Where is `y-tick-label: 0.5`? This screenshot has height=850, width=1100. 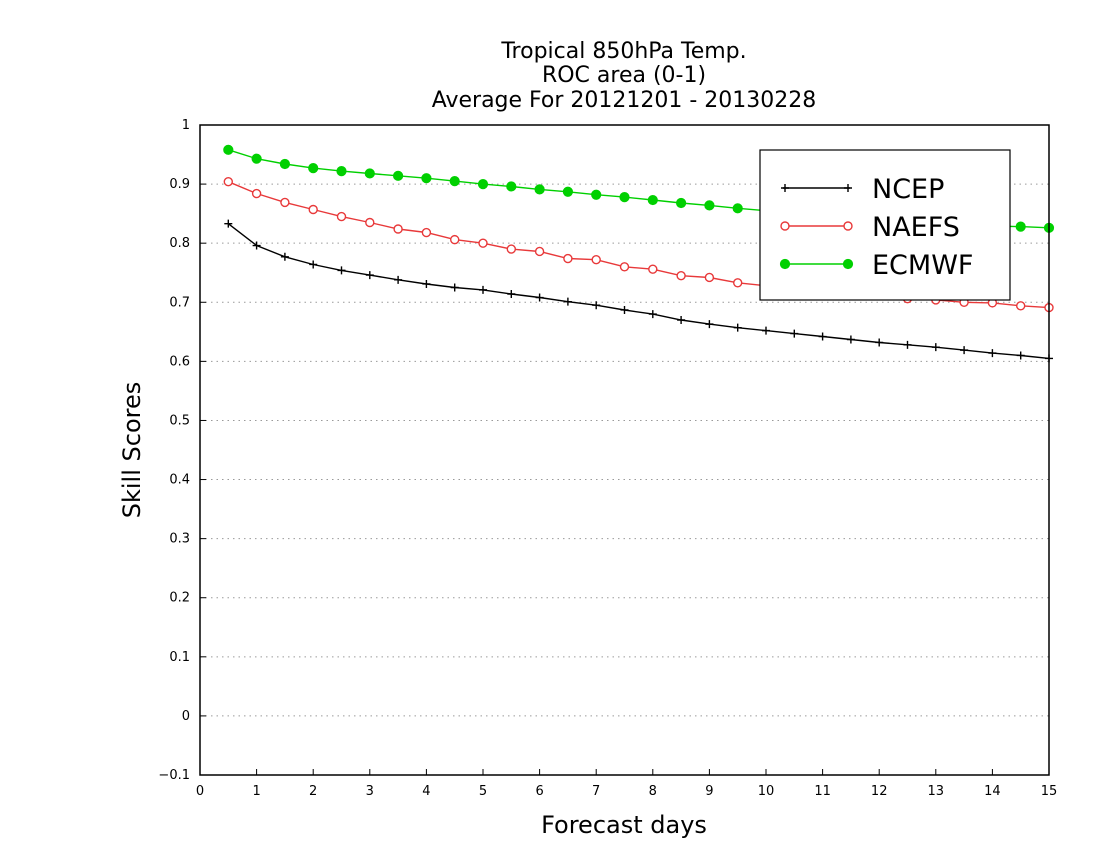 y-tick-label: 0.5 is located at coordinates (179, 420).